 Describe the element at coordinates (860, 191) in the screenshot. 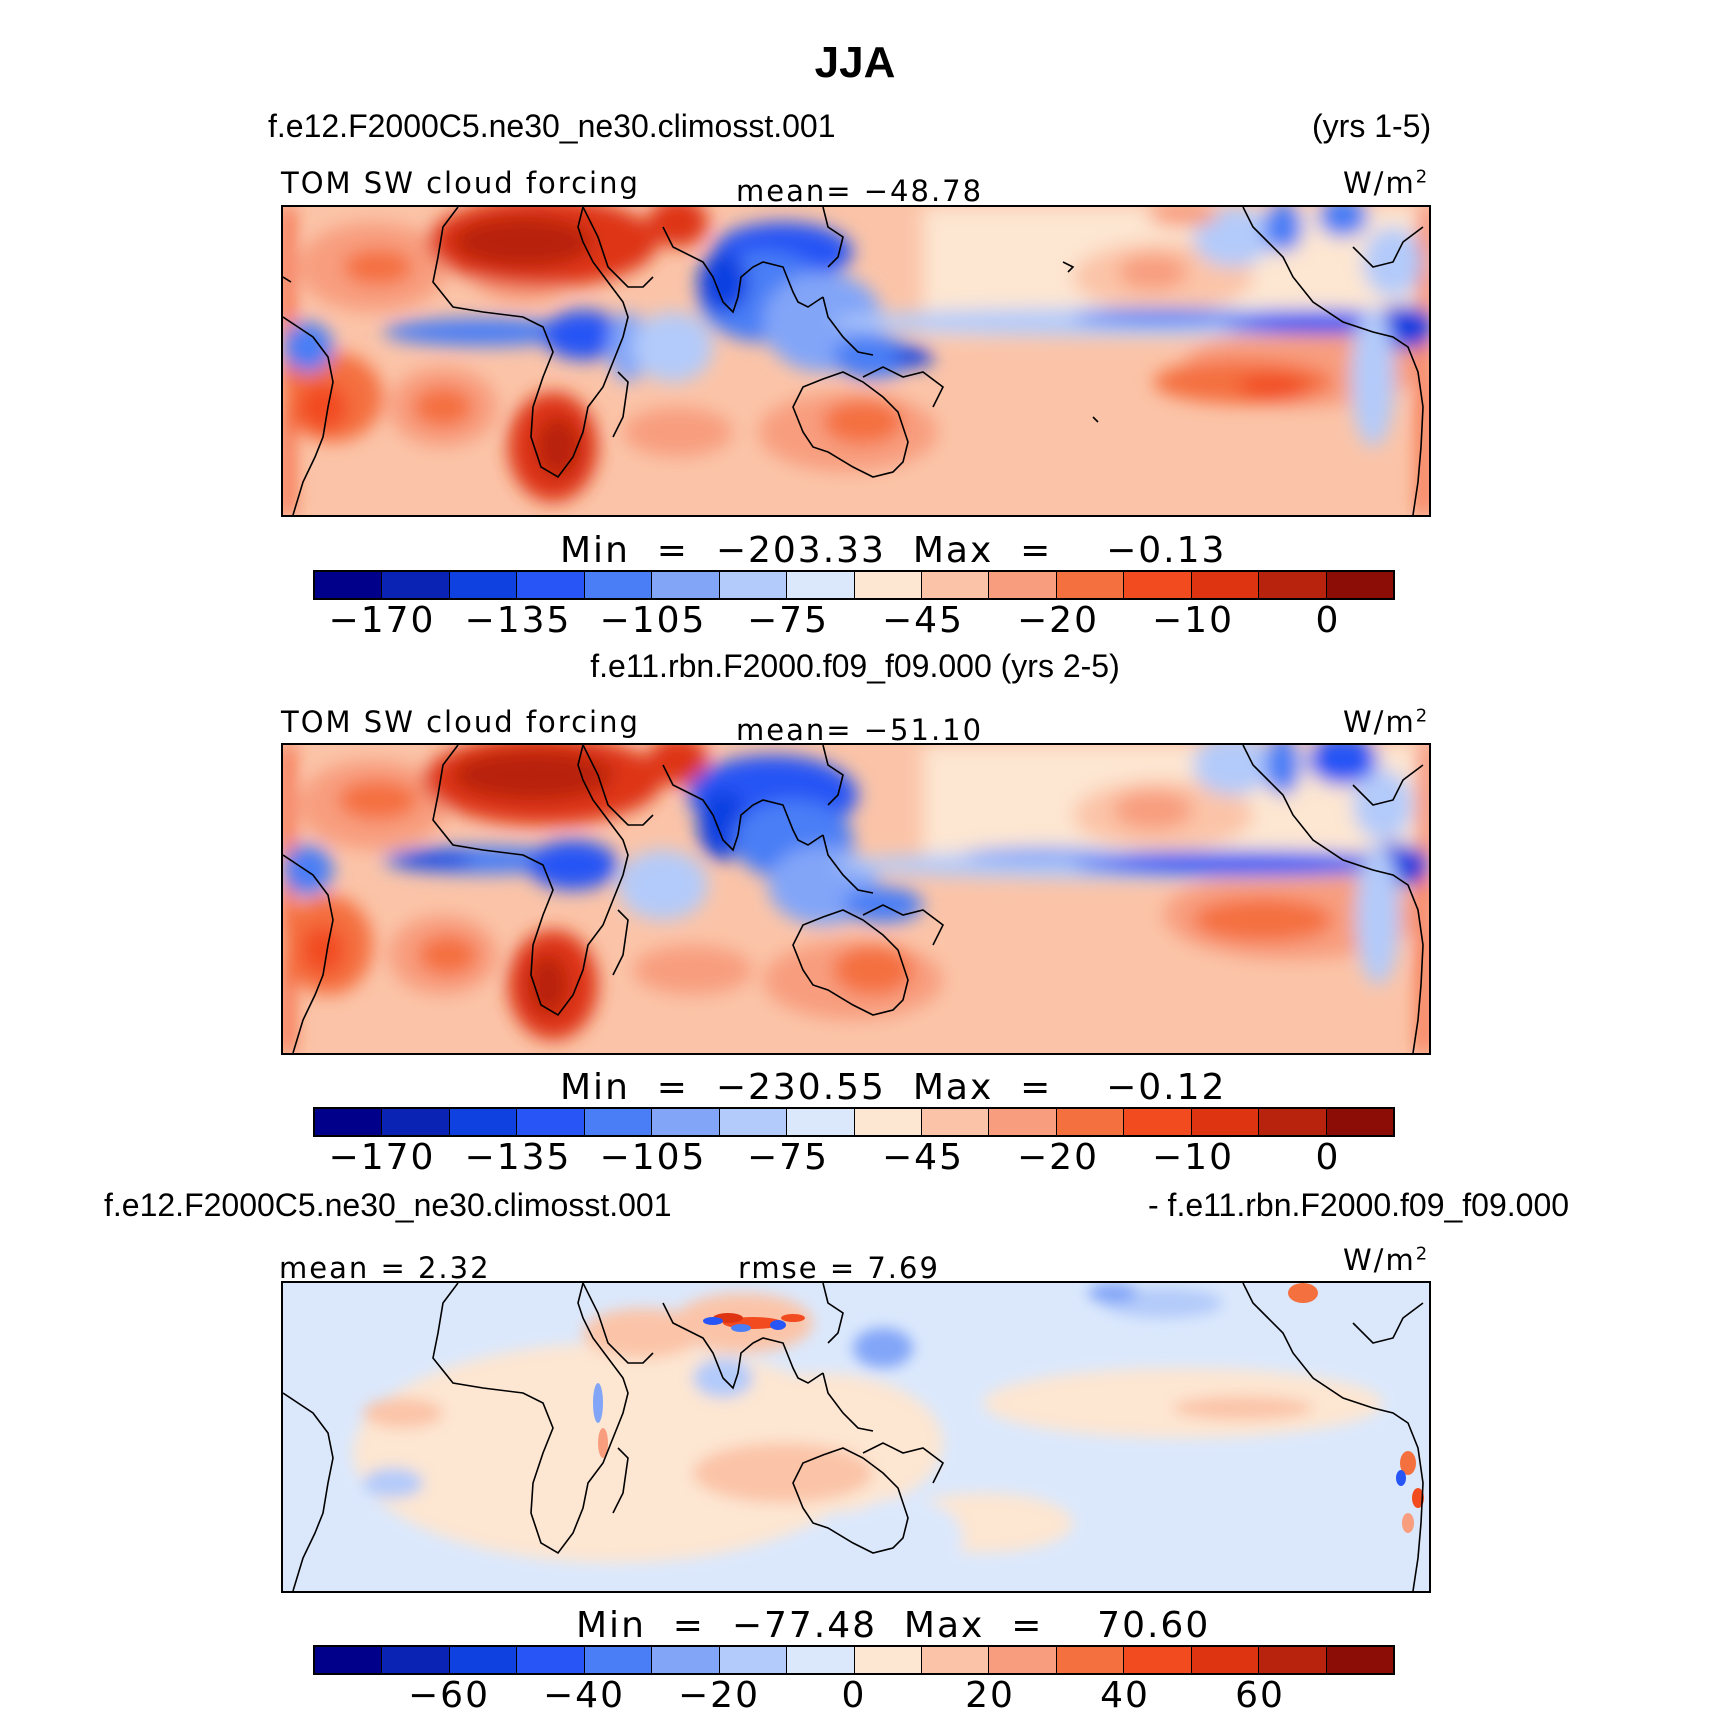

I see `panel1-mean: mean= −48.78` at that location.